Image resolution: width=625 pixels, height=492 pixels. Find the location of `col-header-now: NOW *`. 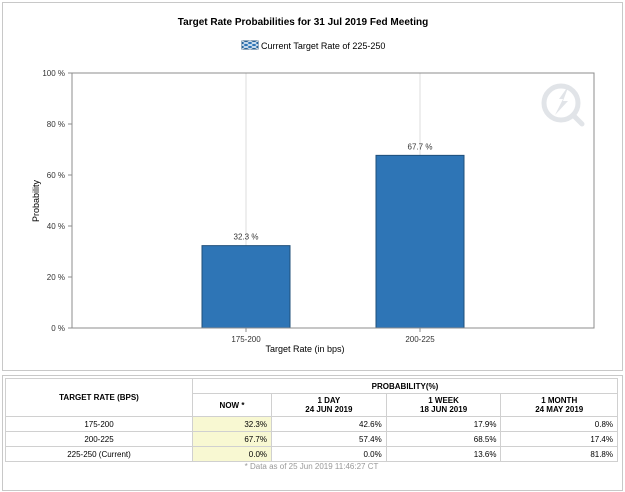

col-header-now: NOW * is located at coordinates (232, 405).